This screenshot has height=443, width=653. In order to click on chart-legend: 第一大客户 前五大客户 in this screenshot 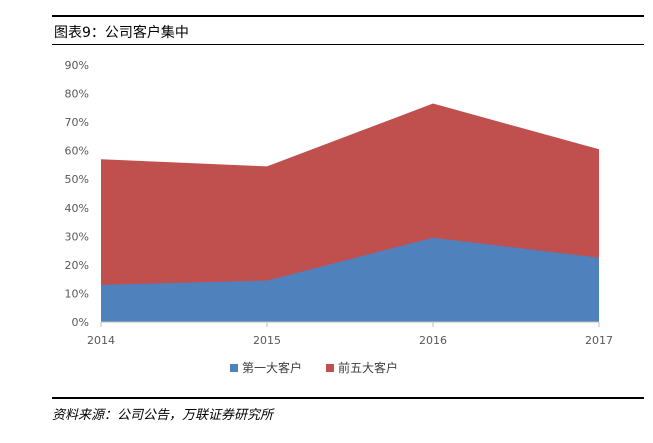, I will do `click(314, 367)`.